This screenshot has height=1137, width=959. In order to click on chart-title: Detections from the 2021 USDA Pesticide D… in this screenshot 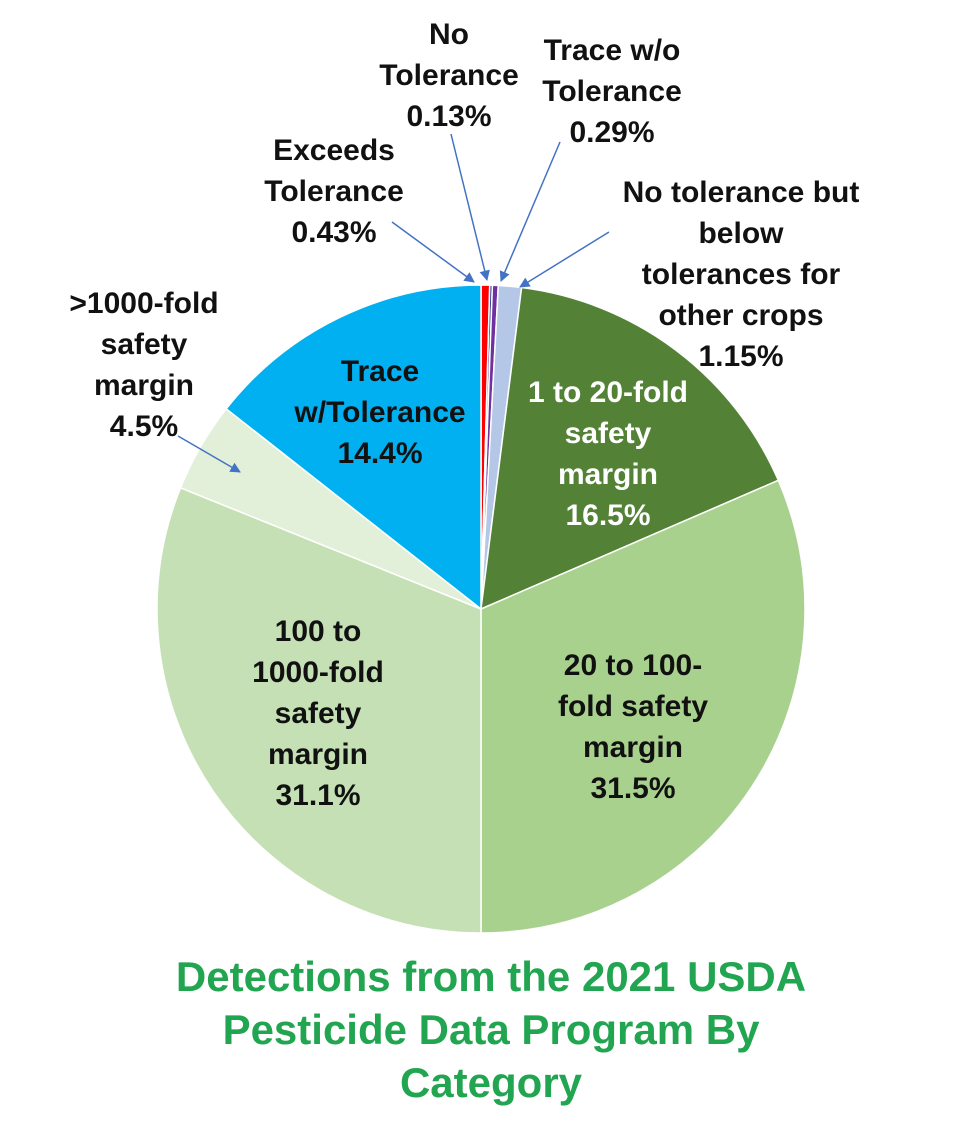, I will do `click(491, 1029)`.